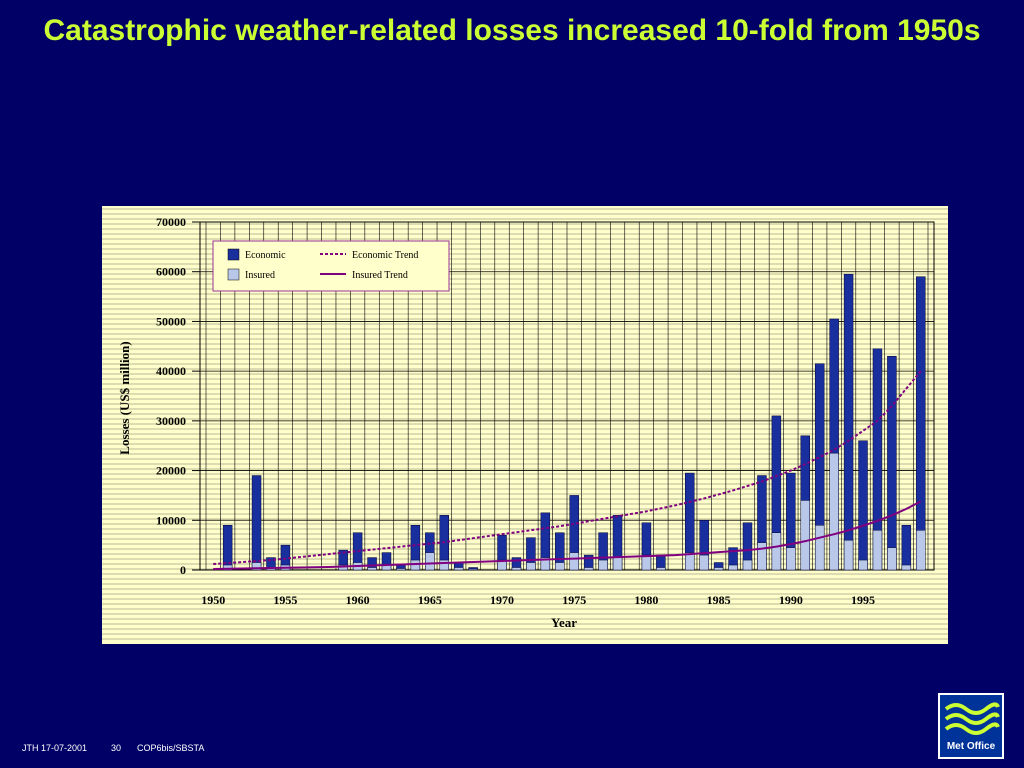 The width and height of the screenshot is (1024, 768). I want to click on y-tick-label: 50000, so click(171, 321).